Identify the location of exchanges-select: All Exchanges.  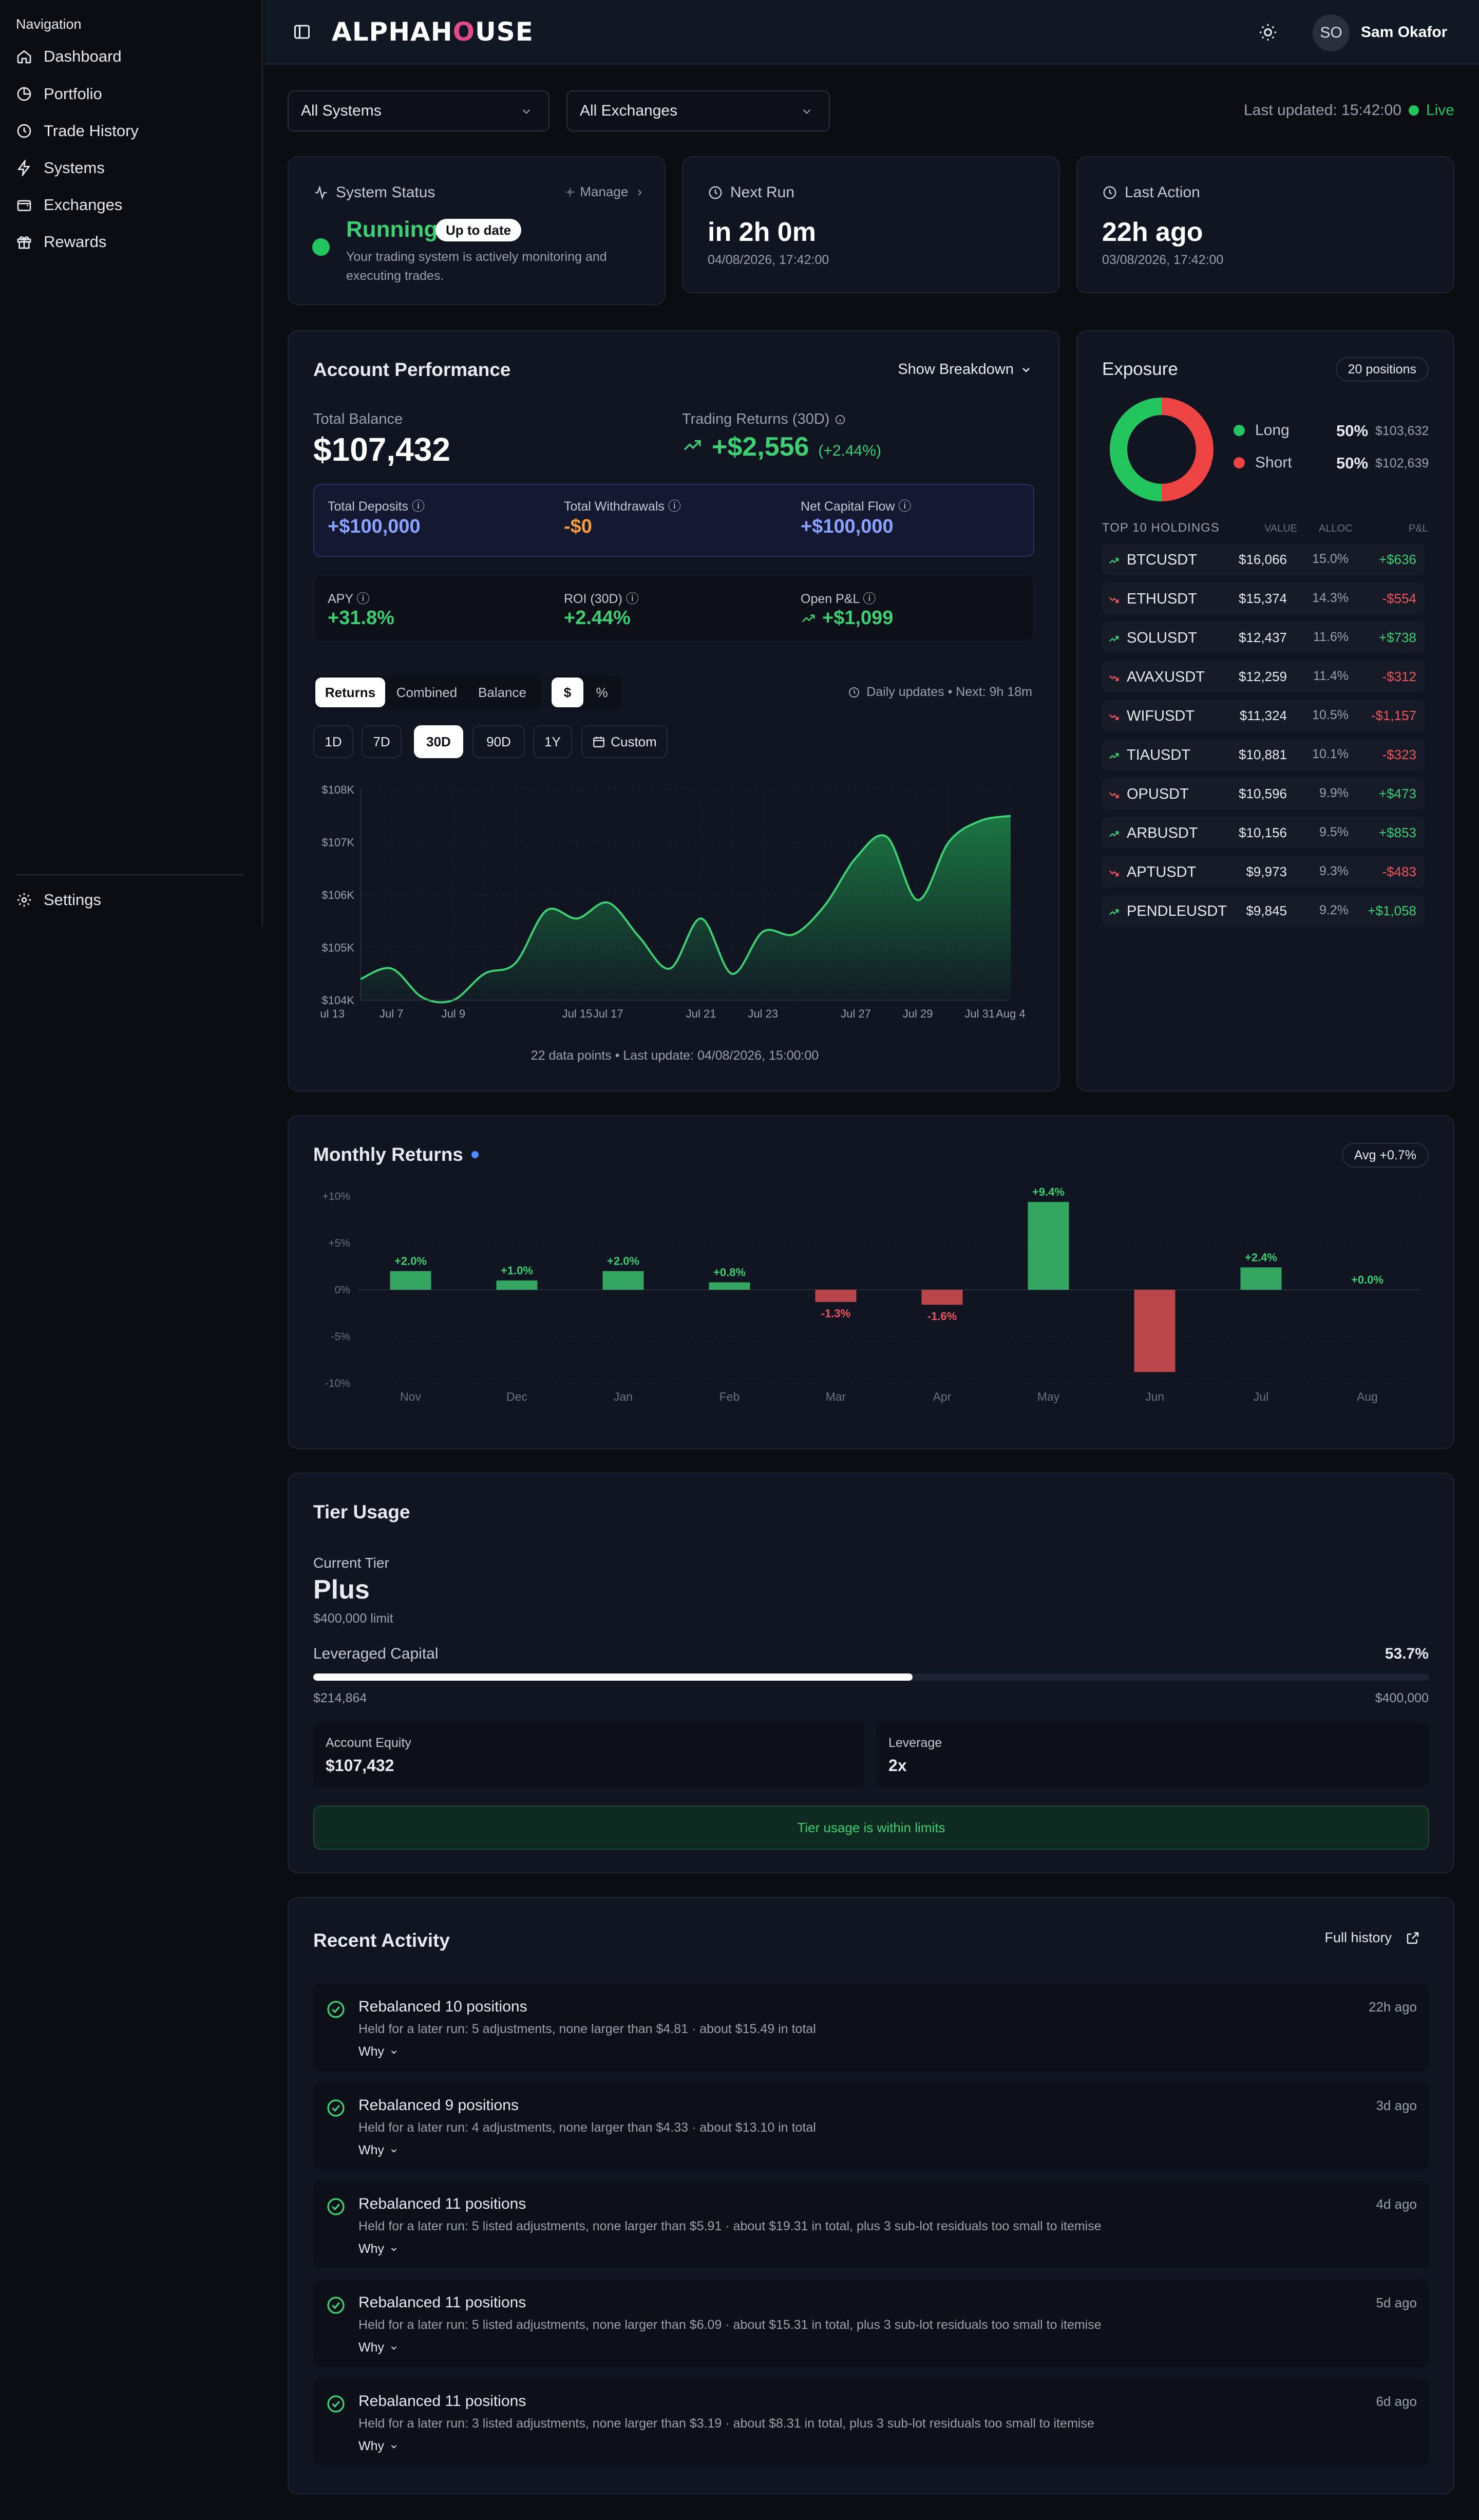
(698, 110).